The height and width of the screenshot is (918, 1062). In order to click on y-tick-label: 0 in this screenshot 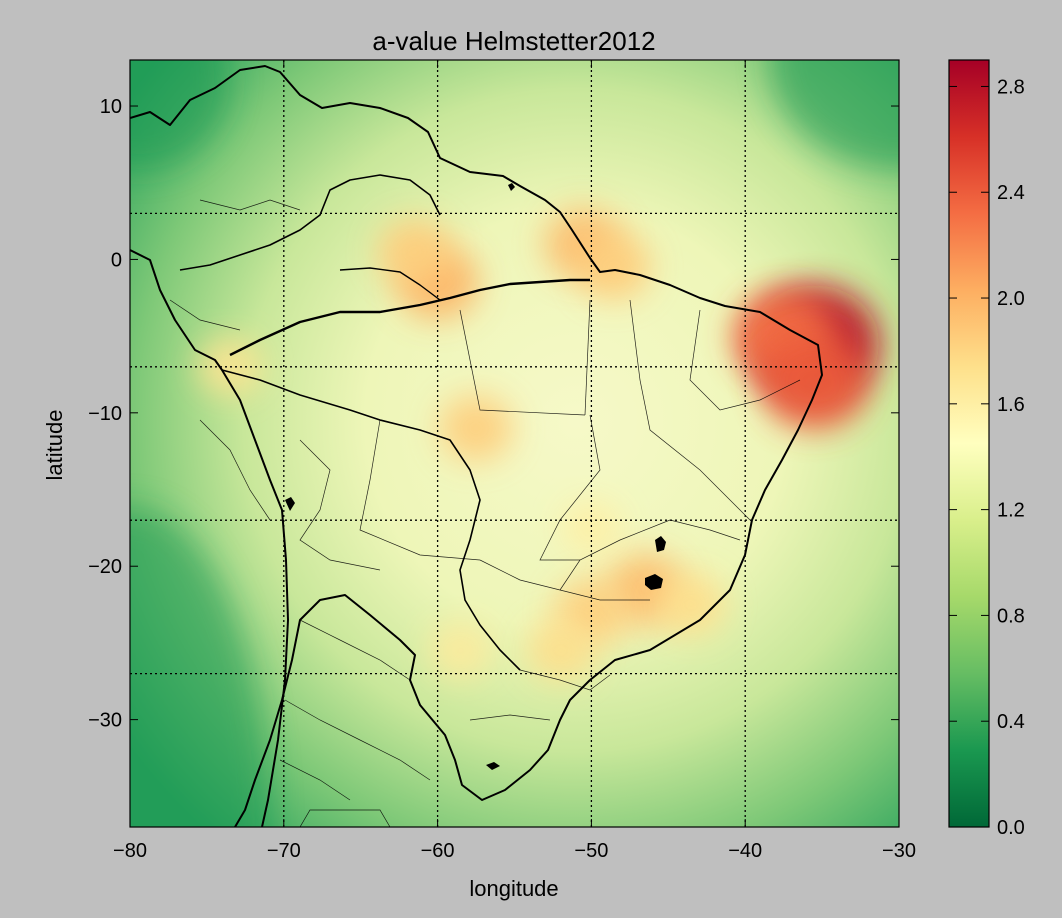, I will do `click(116, 260)`.